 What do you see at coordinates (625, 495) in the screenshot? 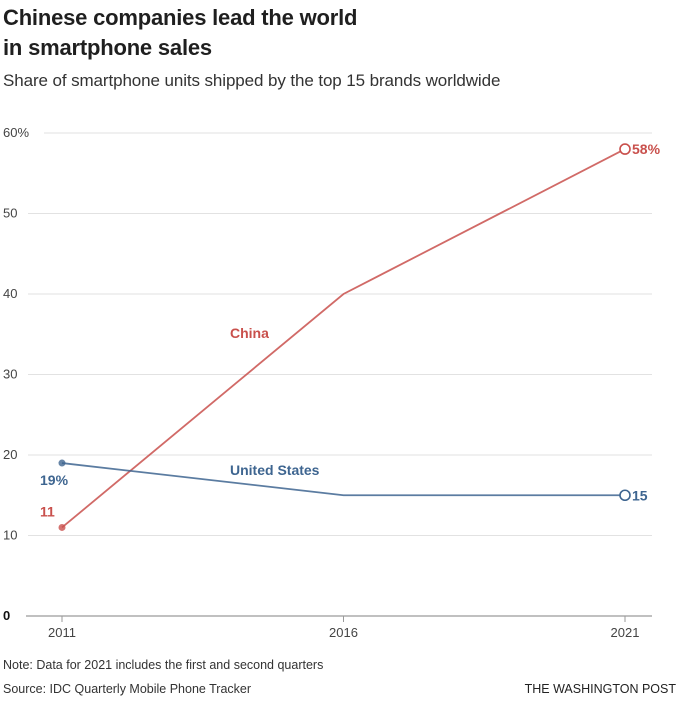
I see `united-states-end-point` at bounding box center [625, 495].